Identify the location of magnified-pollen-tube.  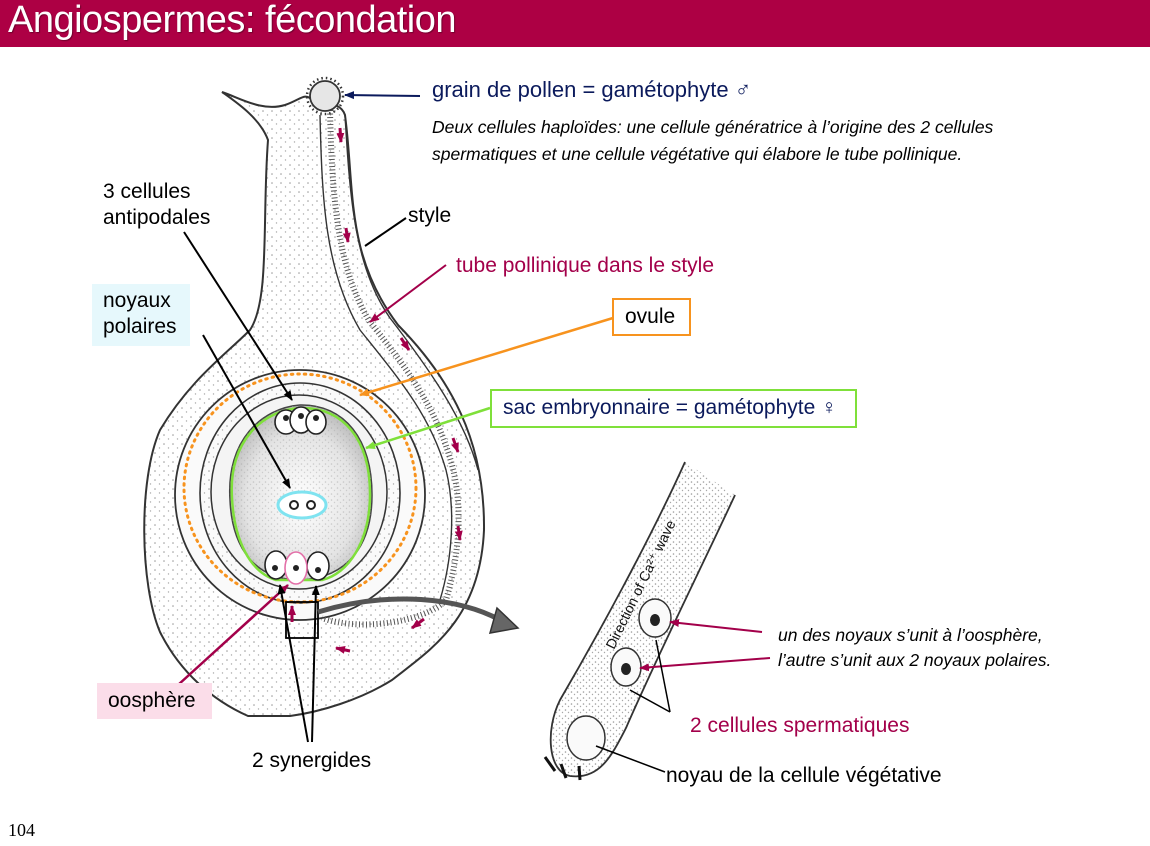
(639, 621).